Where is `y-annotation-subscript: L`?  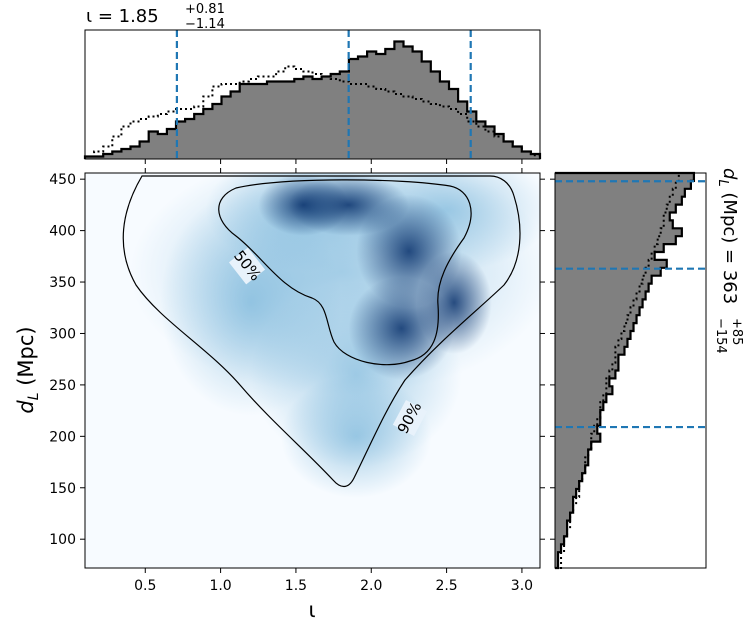 y-annotation-subscript: L is located at coordinates (722, 182).